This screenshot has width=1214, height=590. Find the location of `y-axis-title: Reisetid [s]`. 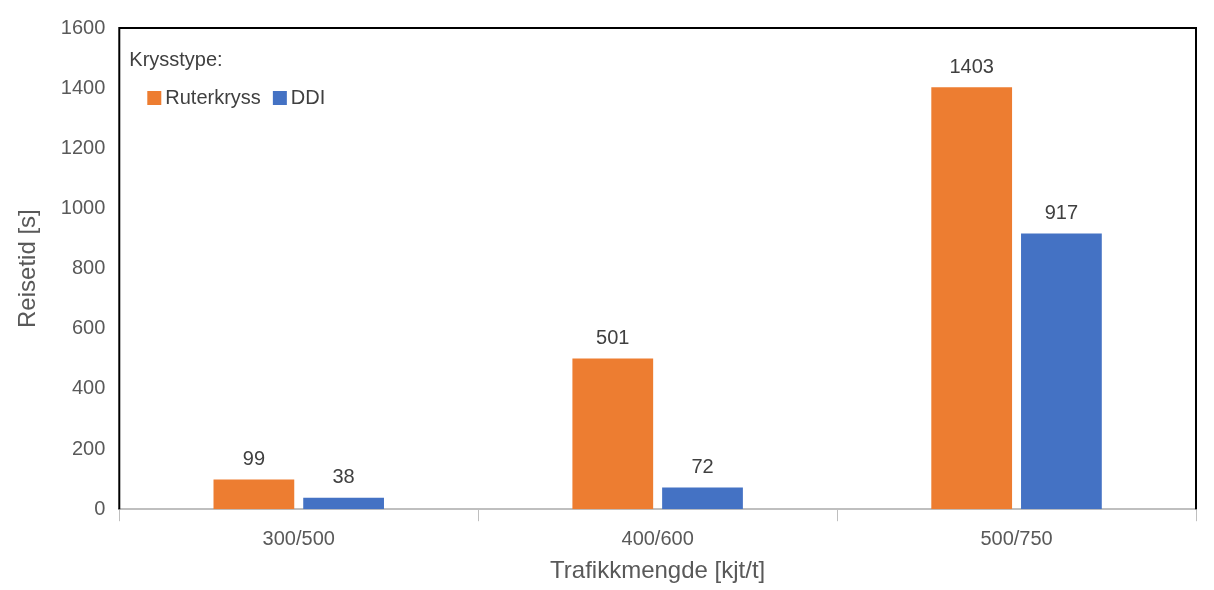

y-axis-title: Reisetid [s] is located at coordinates (27, 268).